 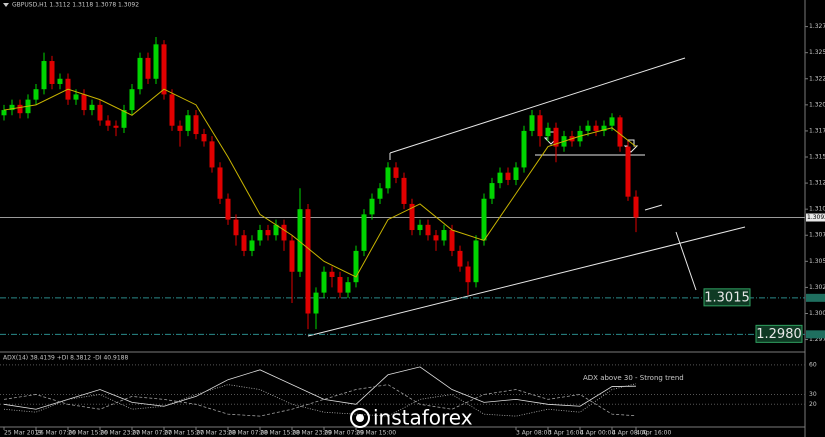 I want to click on x-tick-label: 26 Mar 15:00, so click(x=88, y=433).